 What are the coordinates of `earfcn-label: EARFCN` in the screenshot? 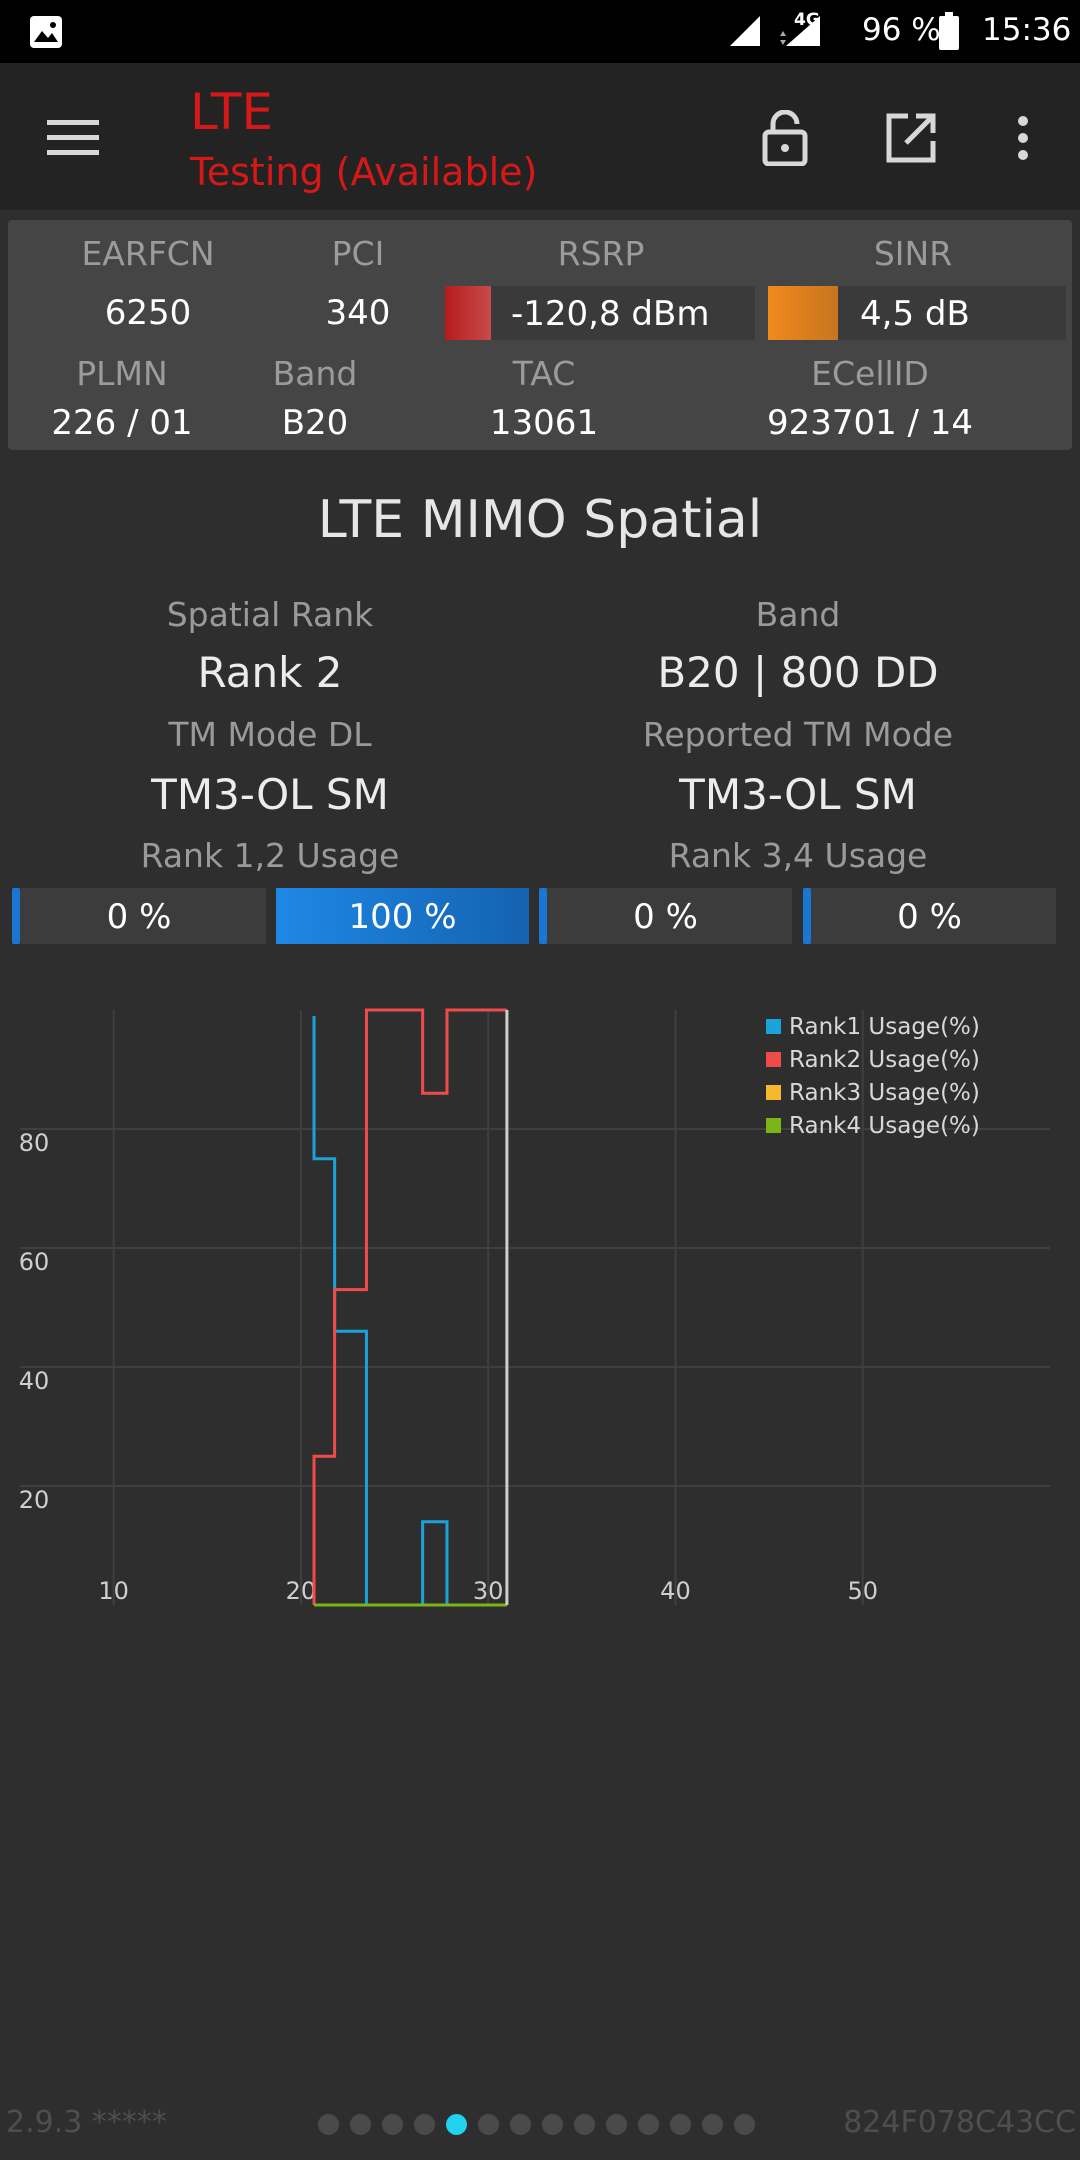 It's located at (148, 253).